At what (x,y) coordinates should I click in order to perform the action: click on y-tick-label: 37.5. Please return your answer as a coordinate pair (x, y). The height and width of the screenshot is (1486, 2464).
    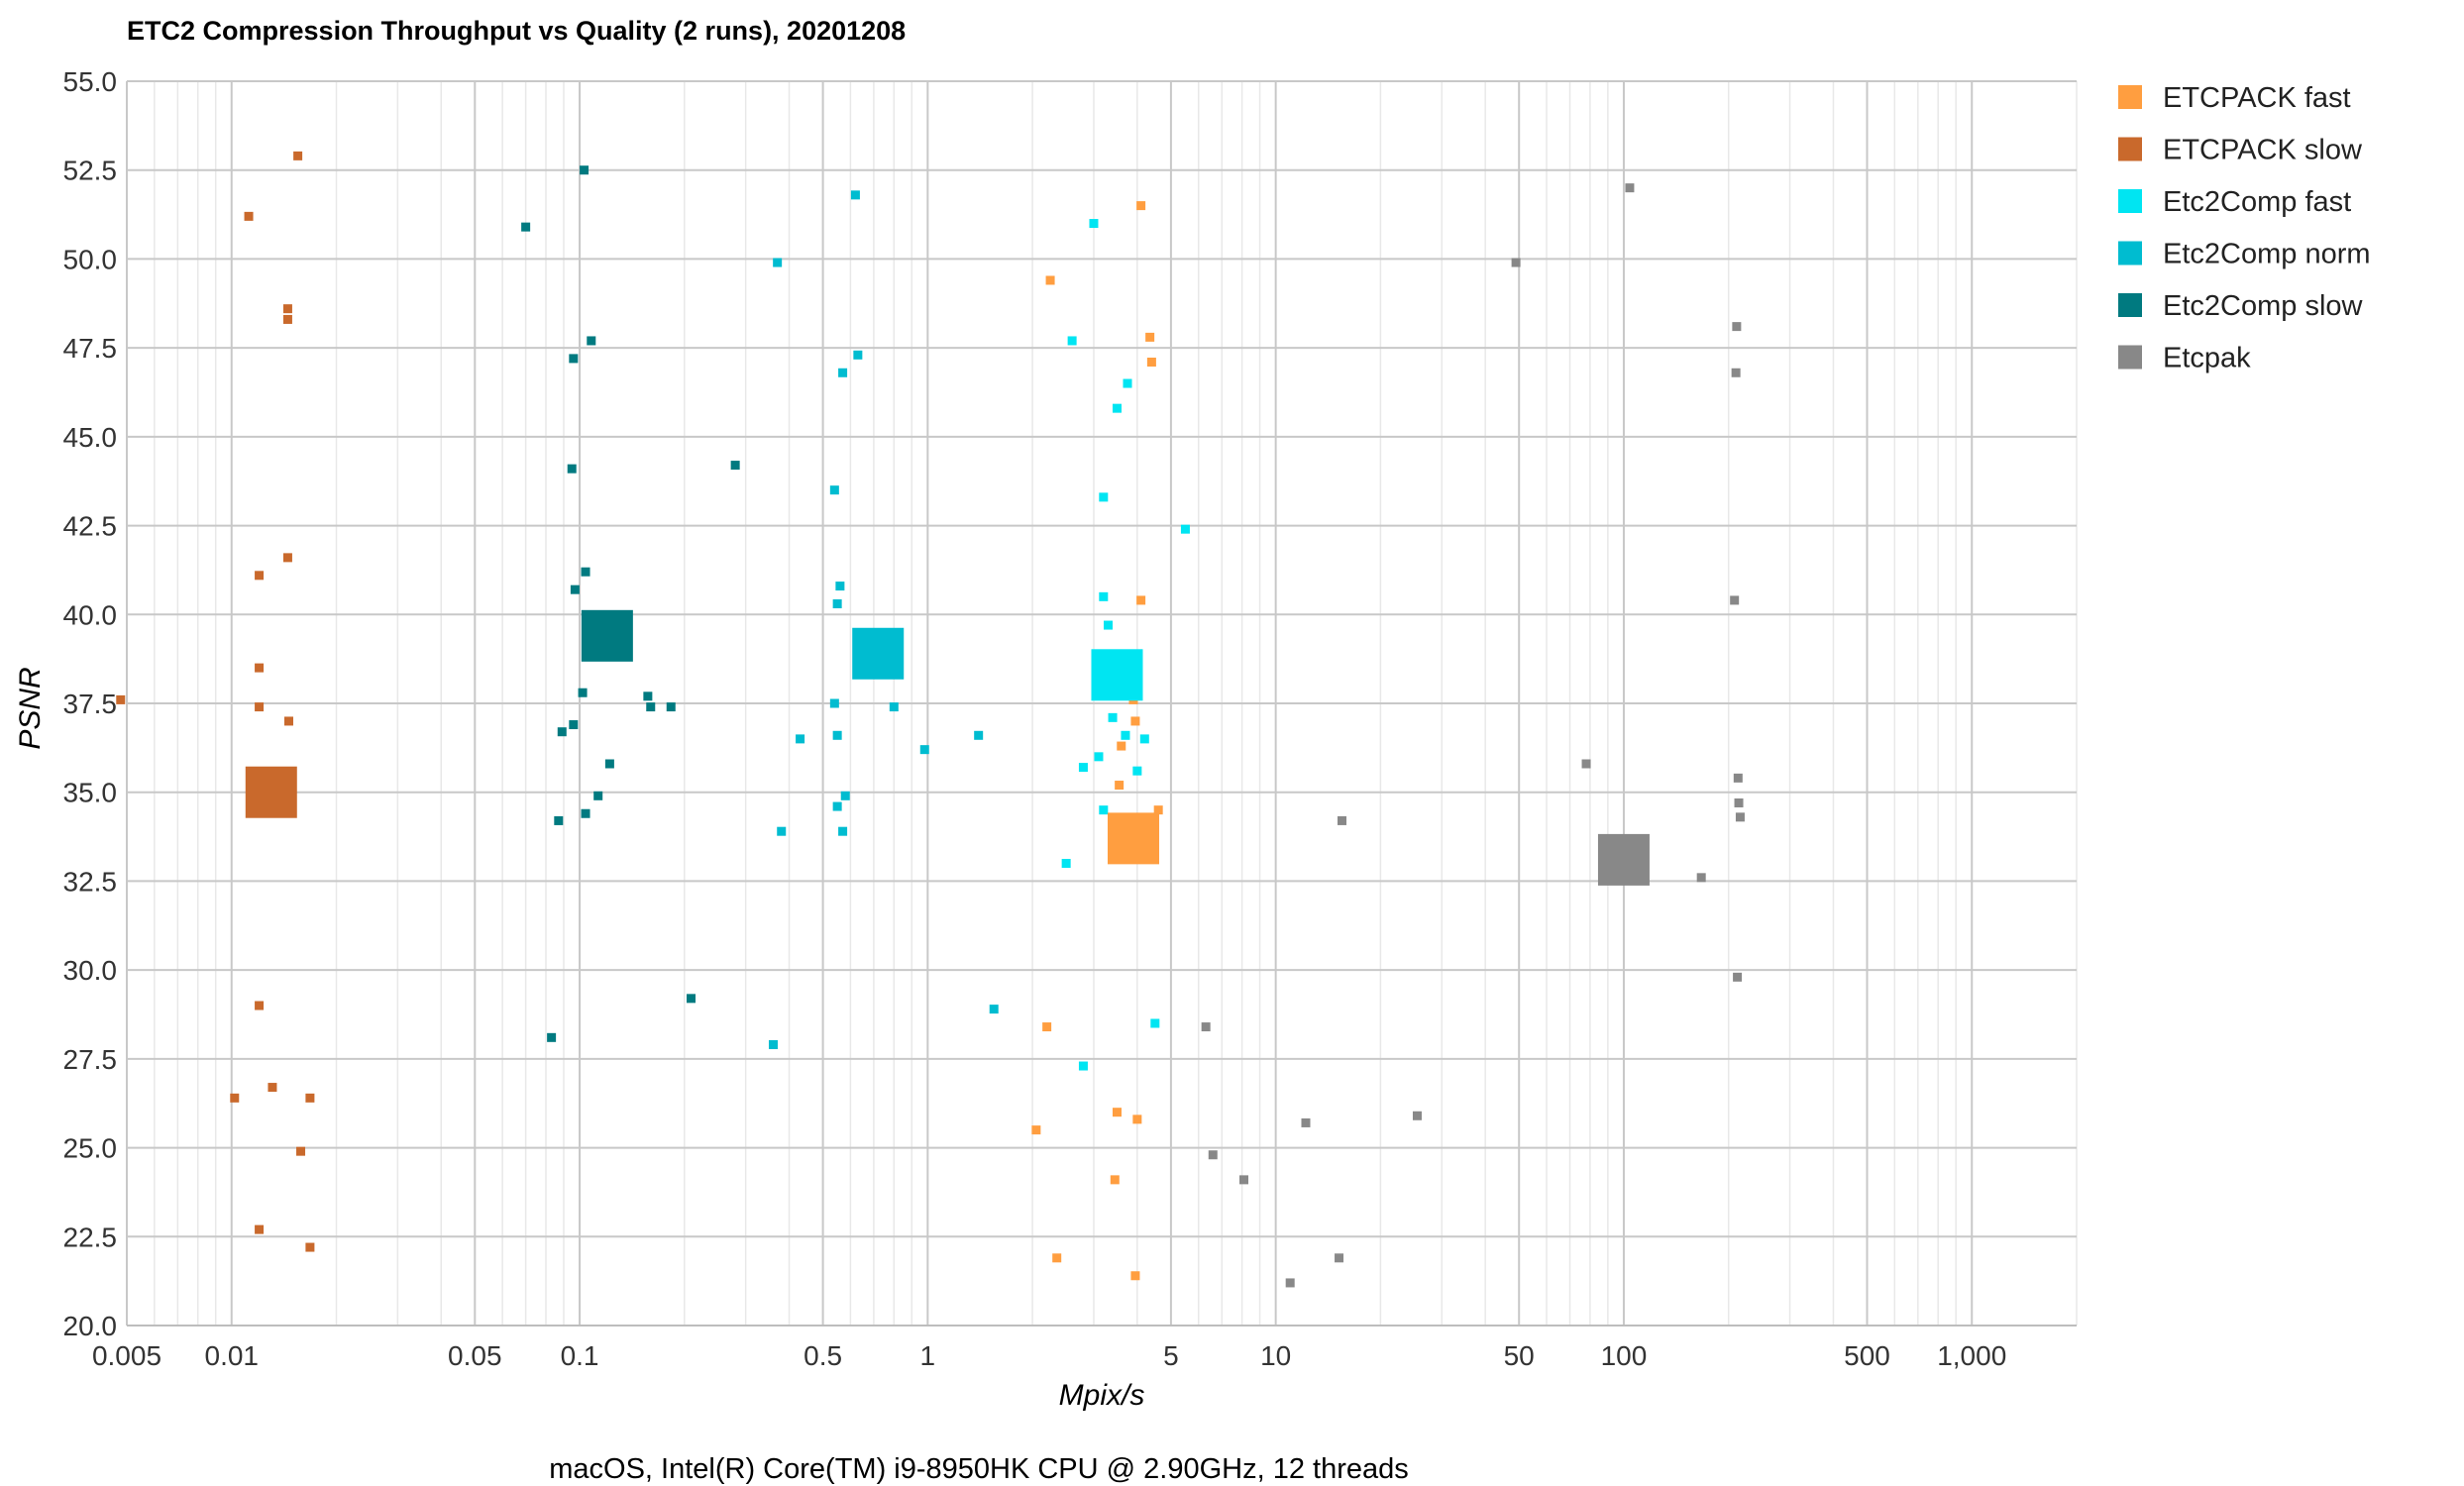
    Looking at the image, I should click on (90, 704).